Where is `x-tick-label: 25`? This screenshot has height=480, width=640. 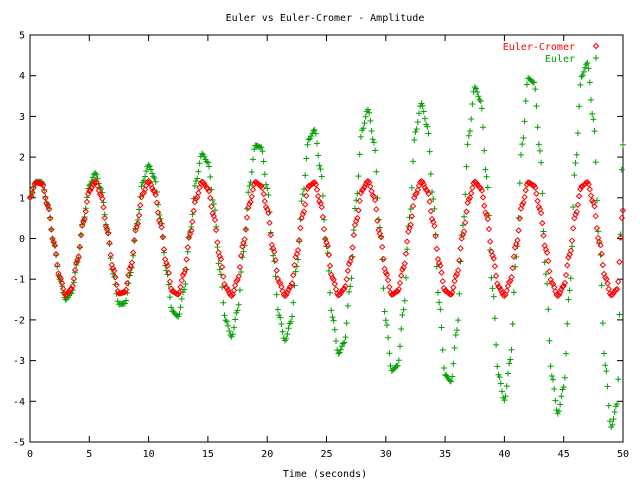 x-tick-label: 25 is located at coordinates (326, 454).